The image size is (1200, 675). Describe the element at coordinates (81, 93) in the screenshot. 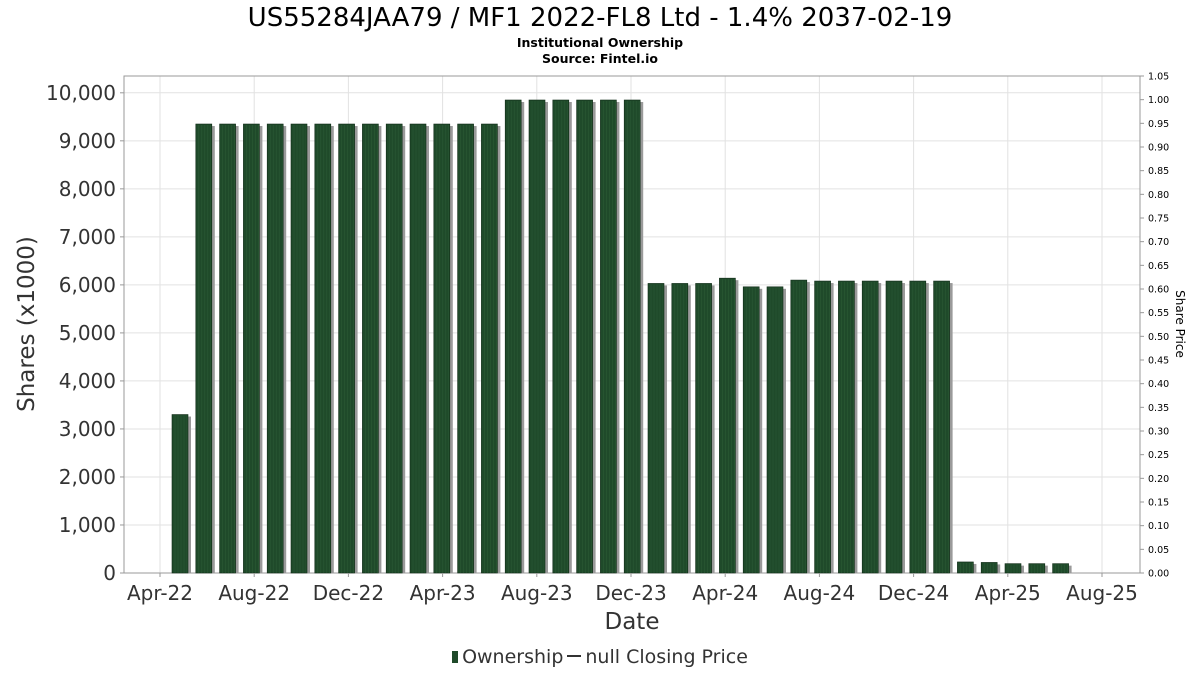

I see `y-tick-label: 10,000` at that location.